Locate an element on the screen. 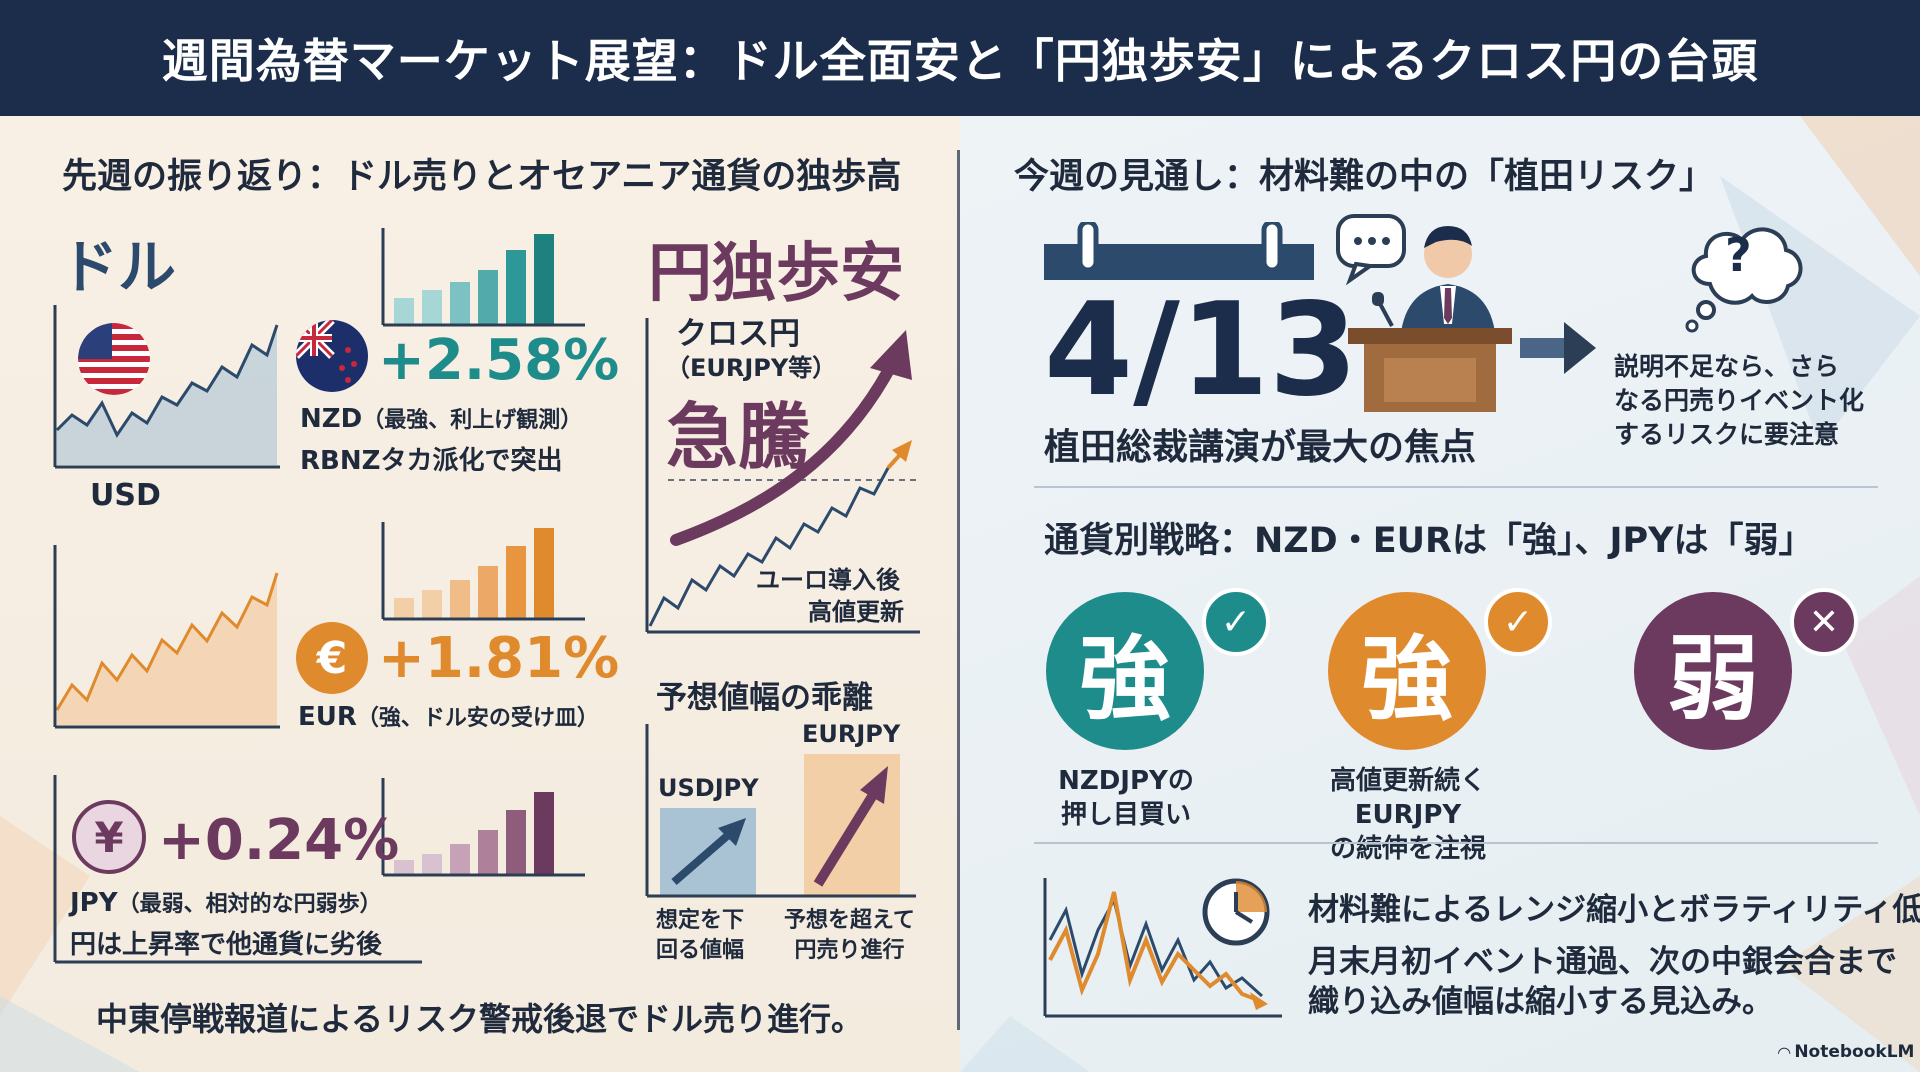 The width and height of the screenshot is (1920, 1072). usdjpy-cap2: 回る値幅 is located at coordinates (700, 950).